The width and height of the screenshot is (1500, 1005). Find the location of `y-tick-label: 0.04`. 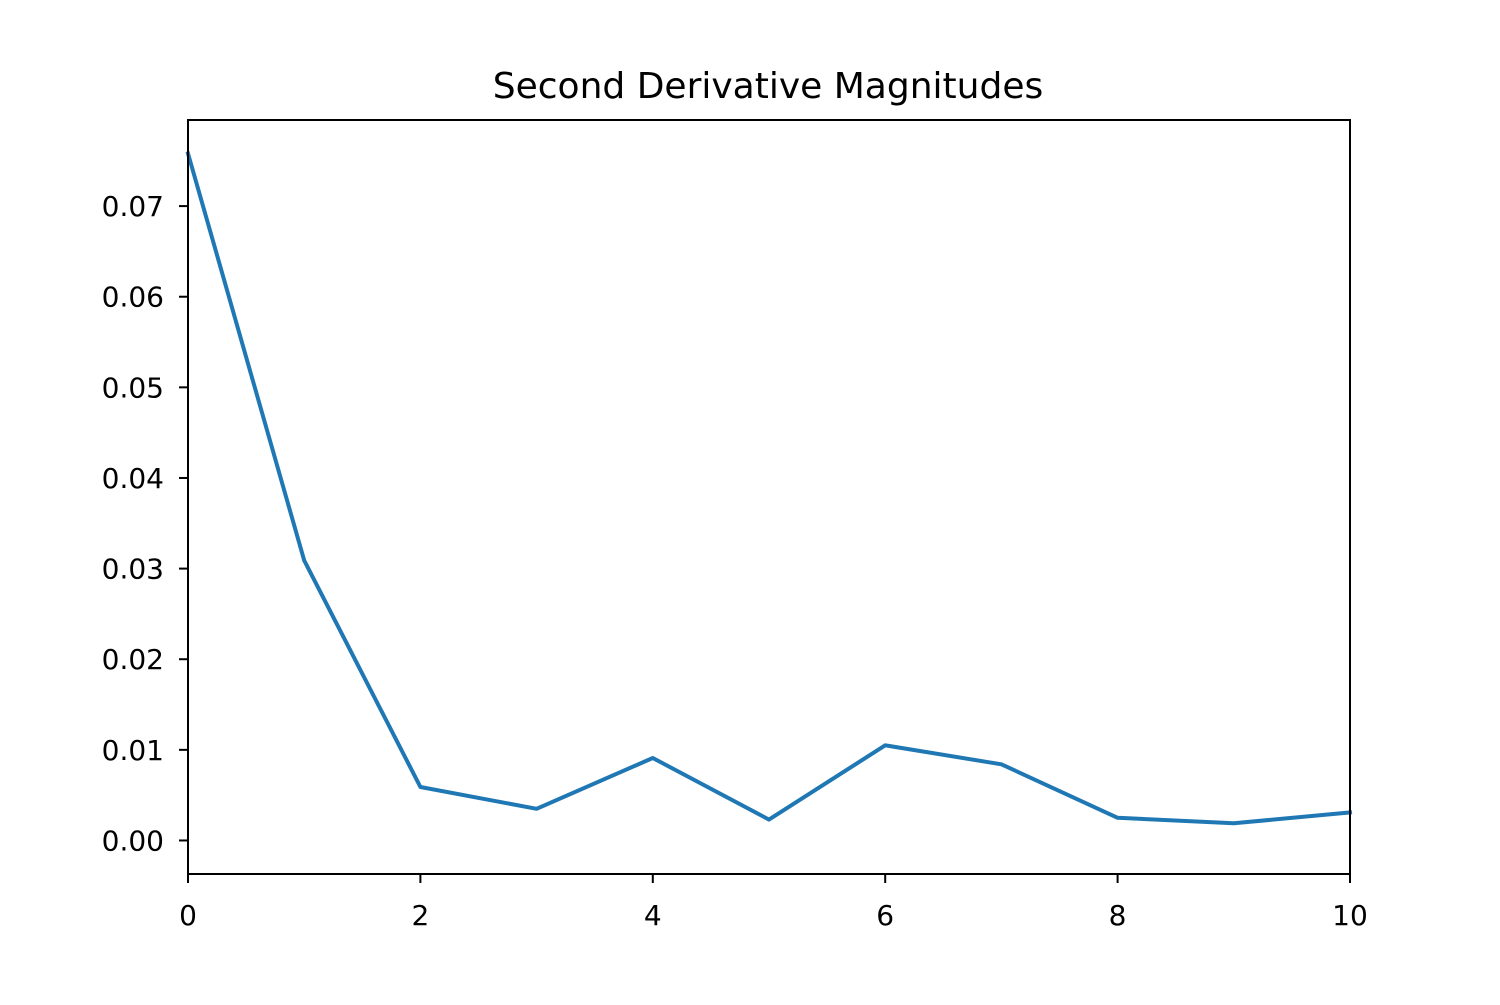

y-tick-label: 0.04 is located at coordinates (133, 478).